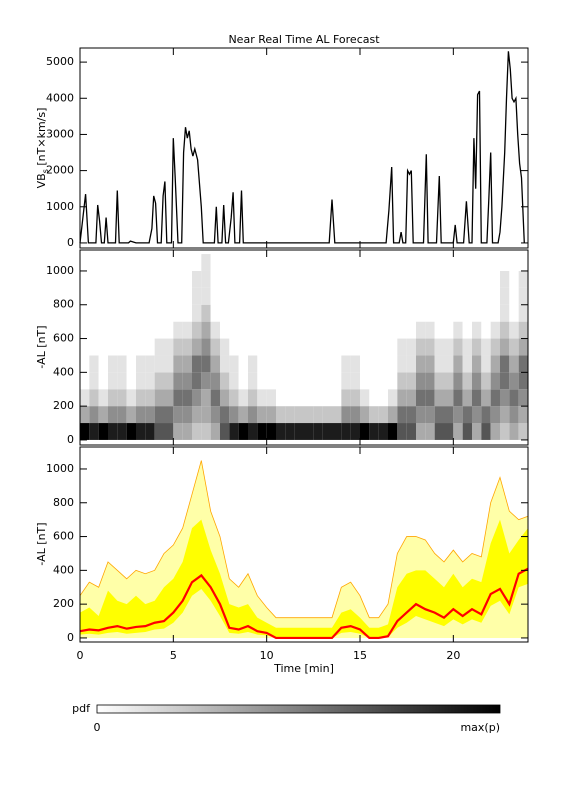 This screenshot has width=576, height=796. Describe the element at coordinates (63, 405) in the screenshot. I see `y-tick-label: 200` at that location.